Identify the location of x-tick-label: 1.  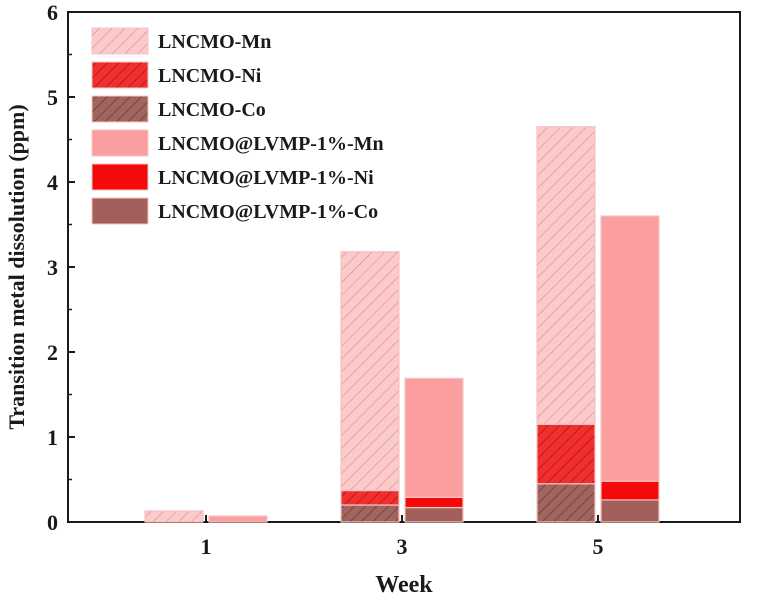
(206, 546).